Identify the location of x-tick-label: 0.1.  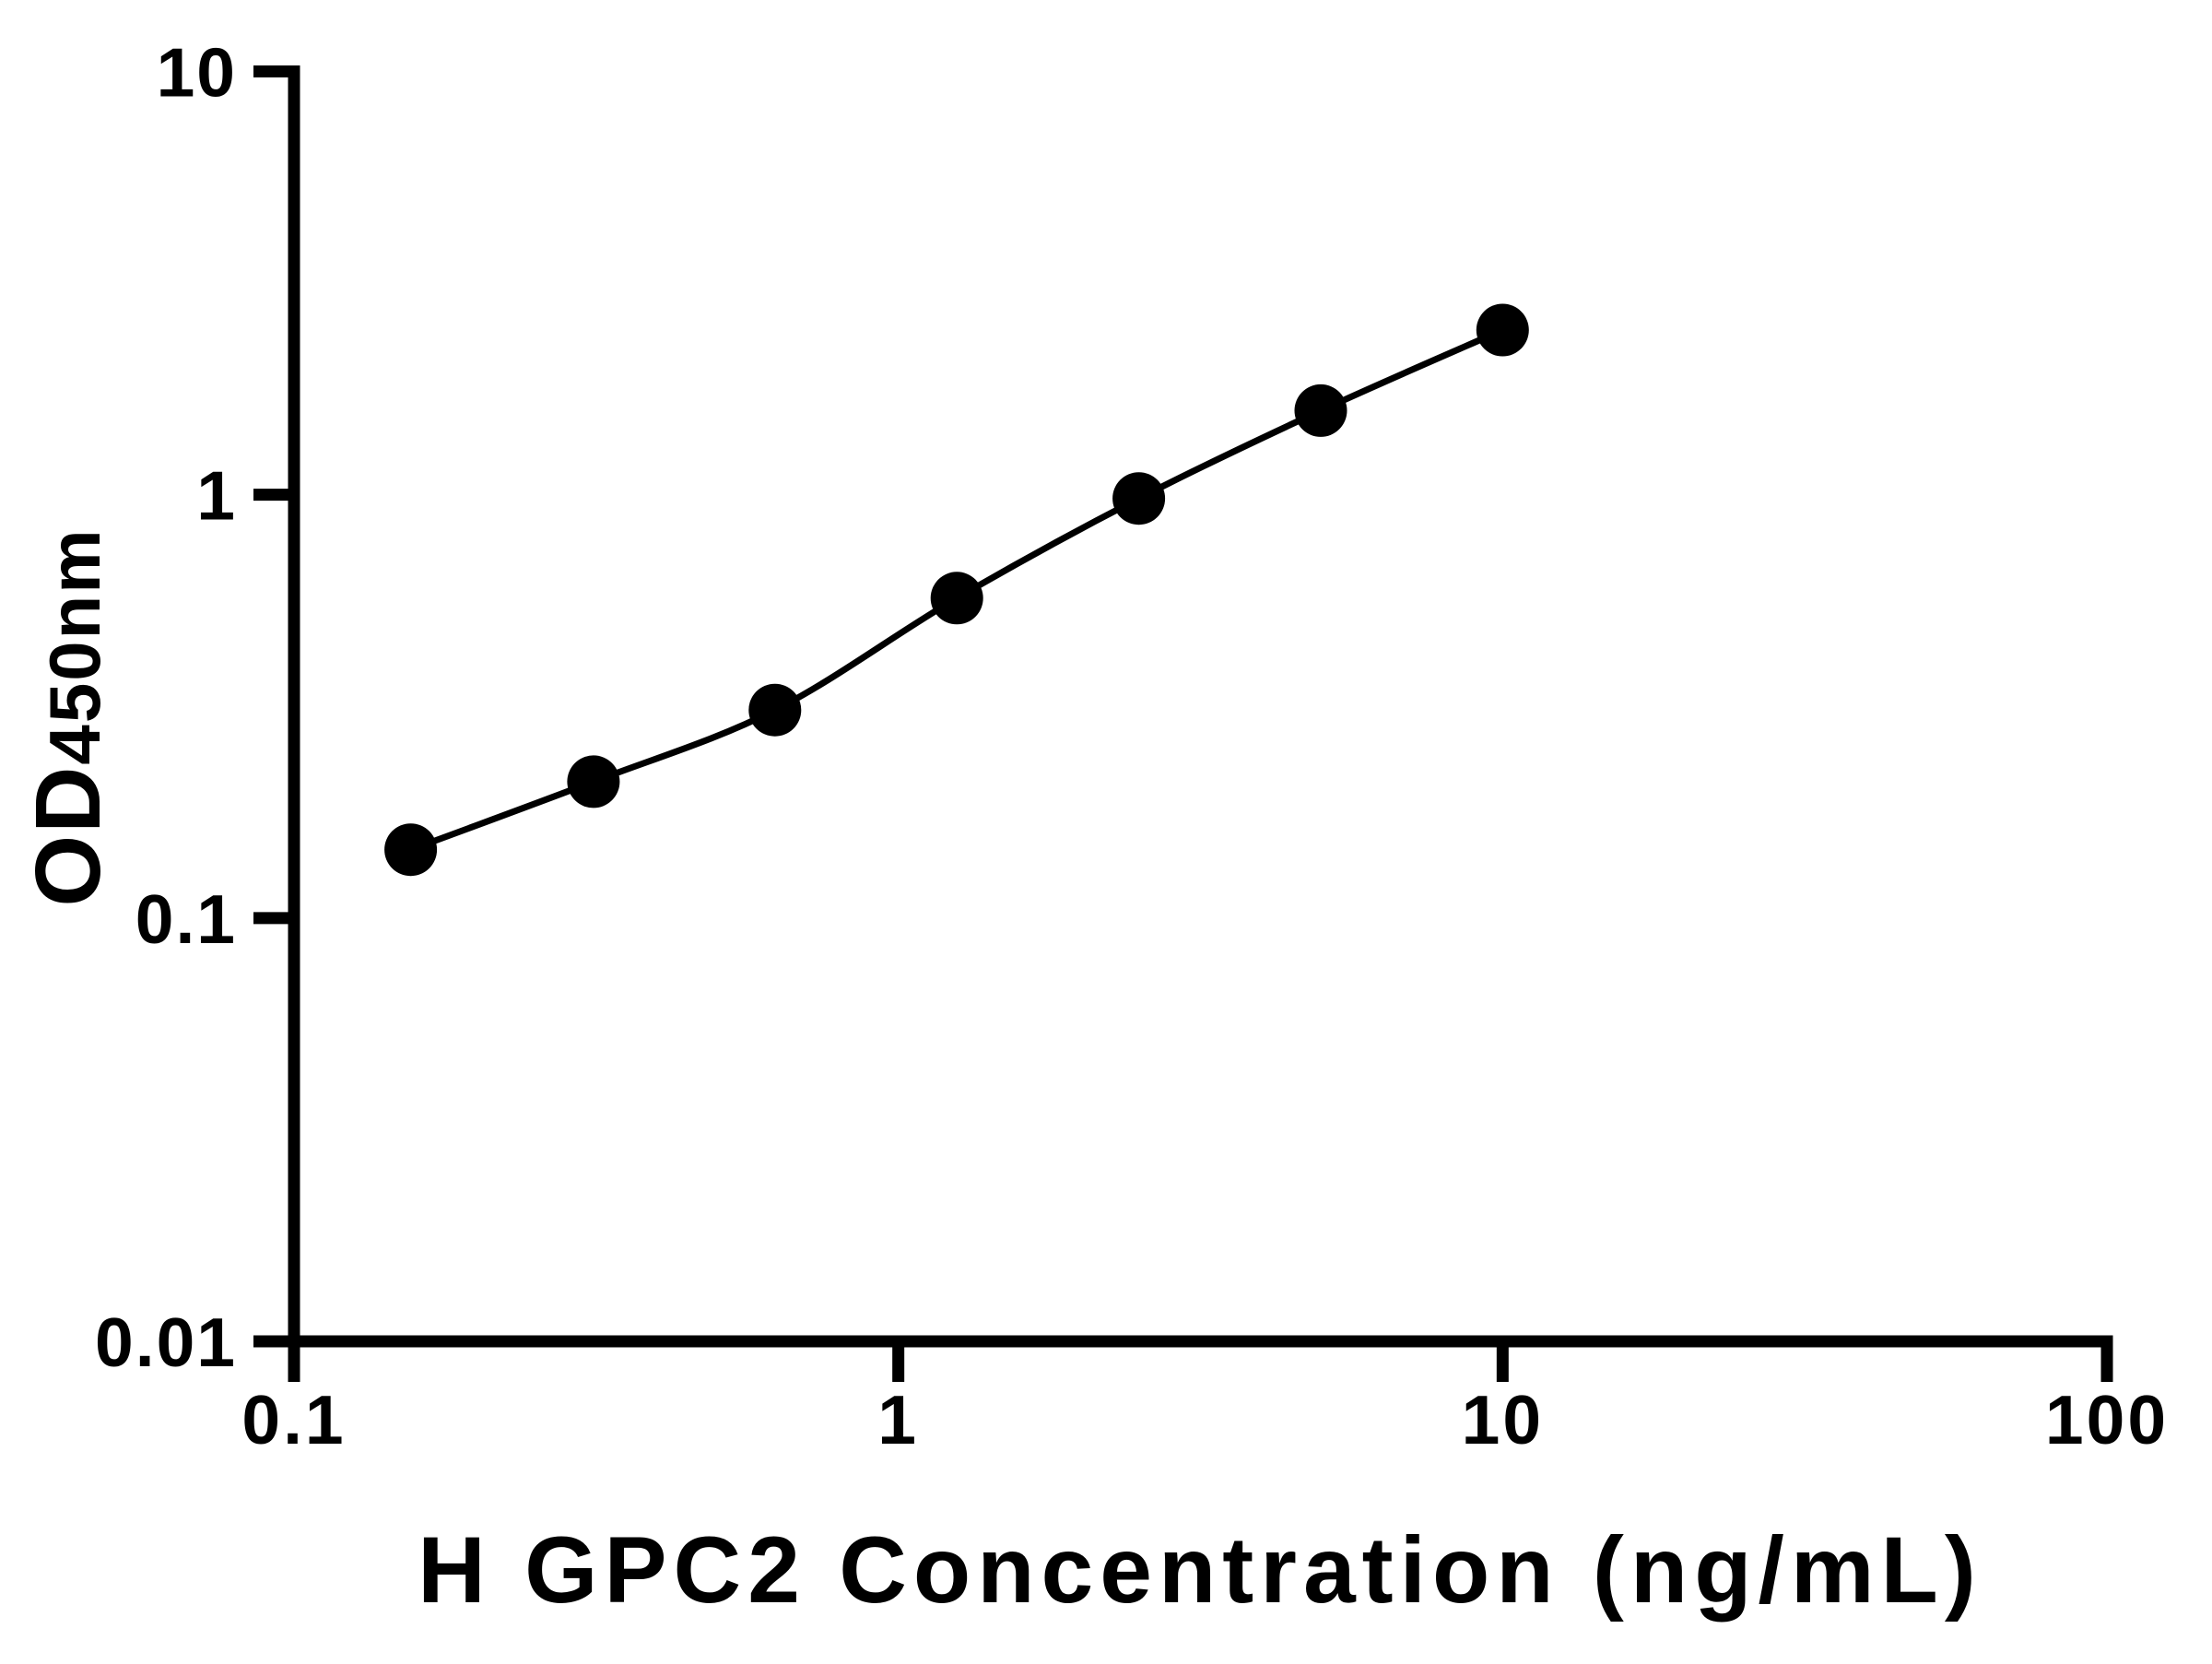
(293, 1419).